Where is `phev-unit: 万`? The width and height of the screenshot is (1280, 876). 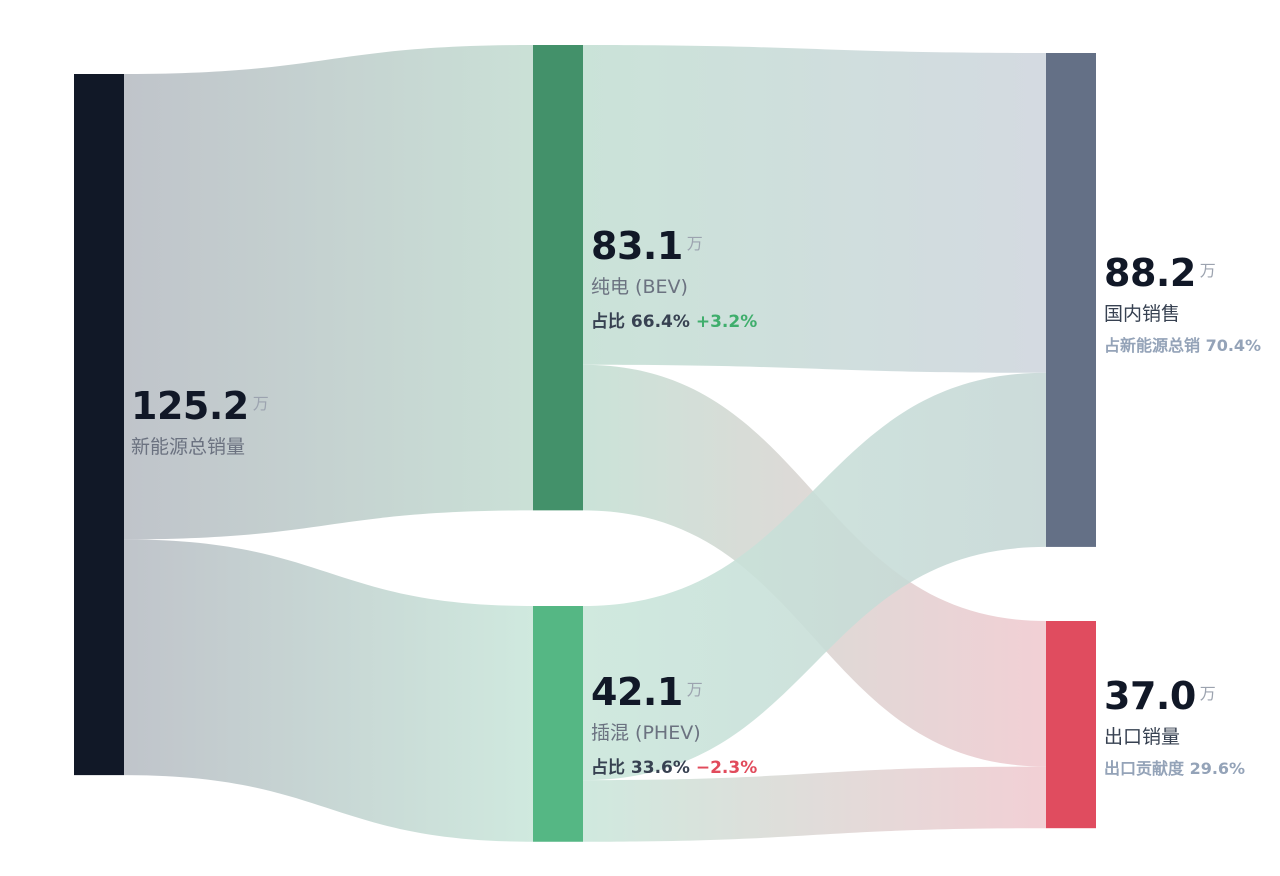
phev-unit: 万 is located at coordinates (694, 689).